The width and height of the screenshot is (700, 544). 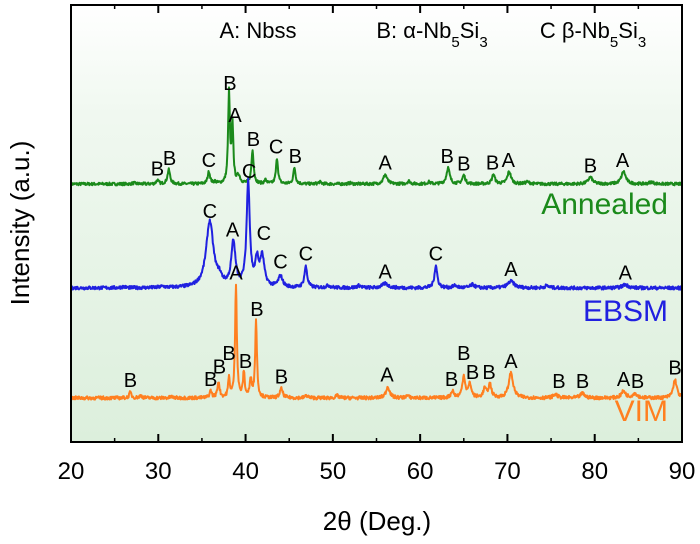 I want to click on series-label: VIM, so click(x=641, y=411).